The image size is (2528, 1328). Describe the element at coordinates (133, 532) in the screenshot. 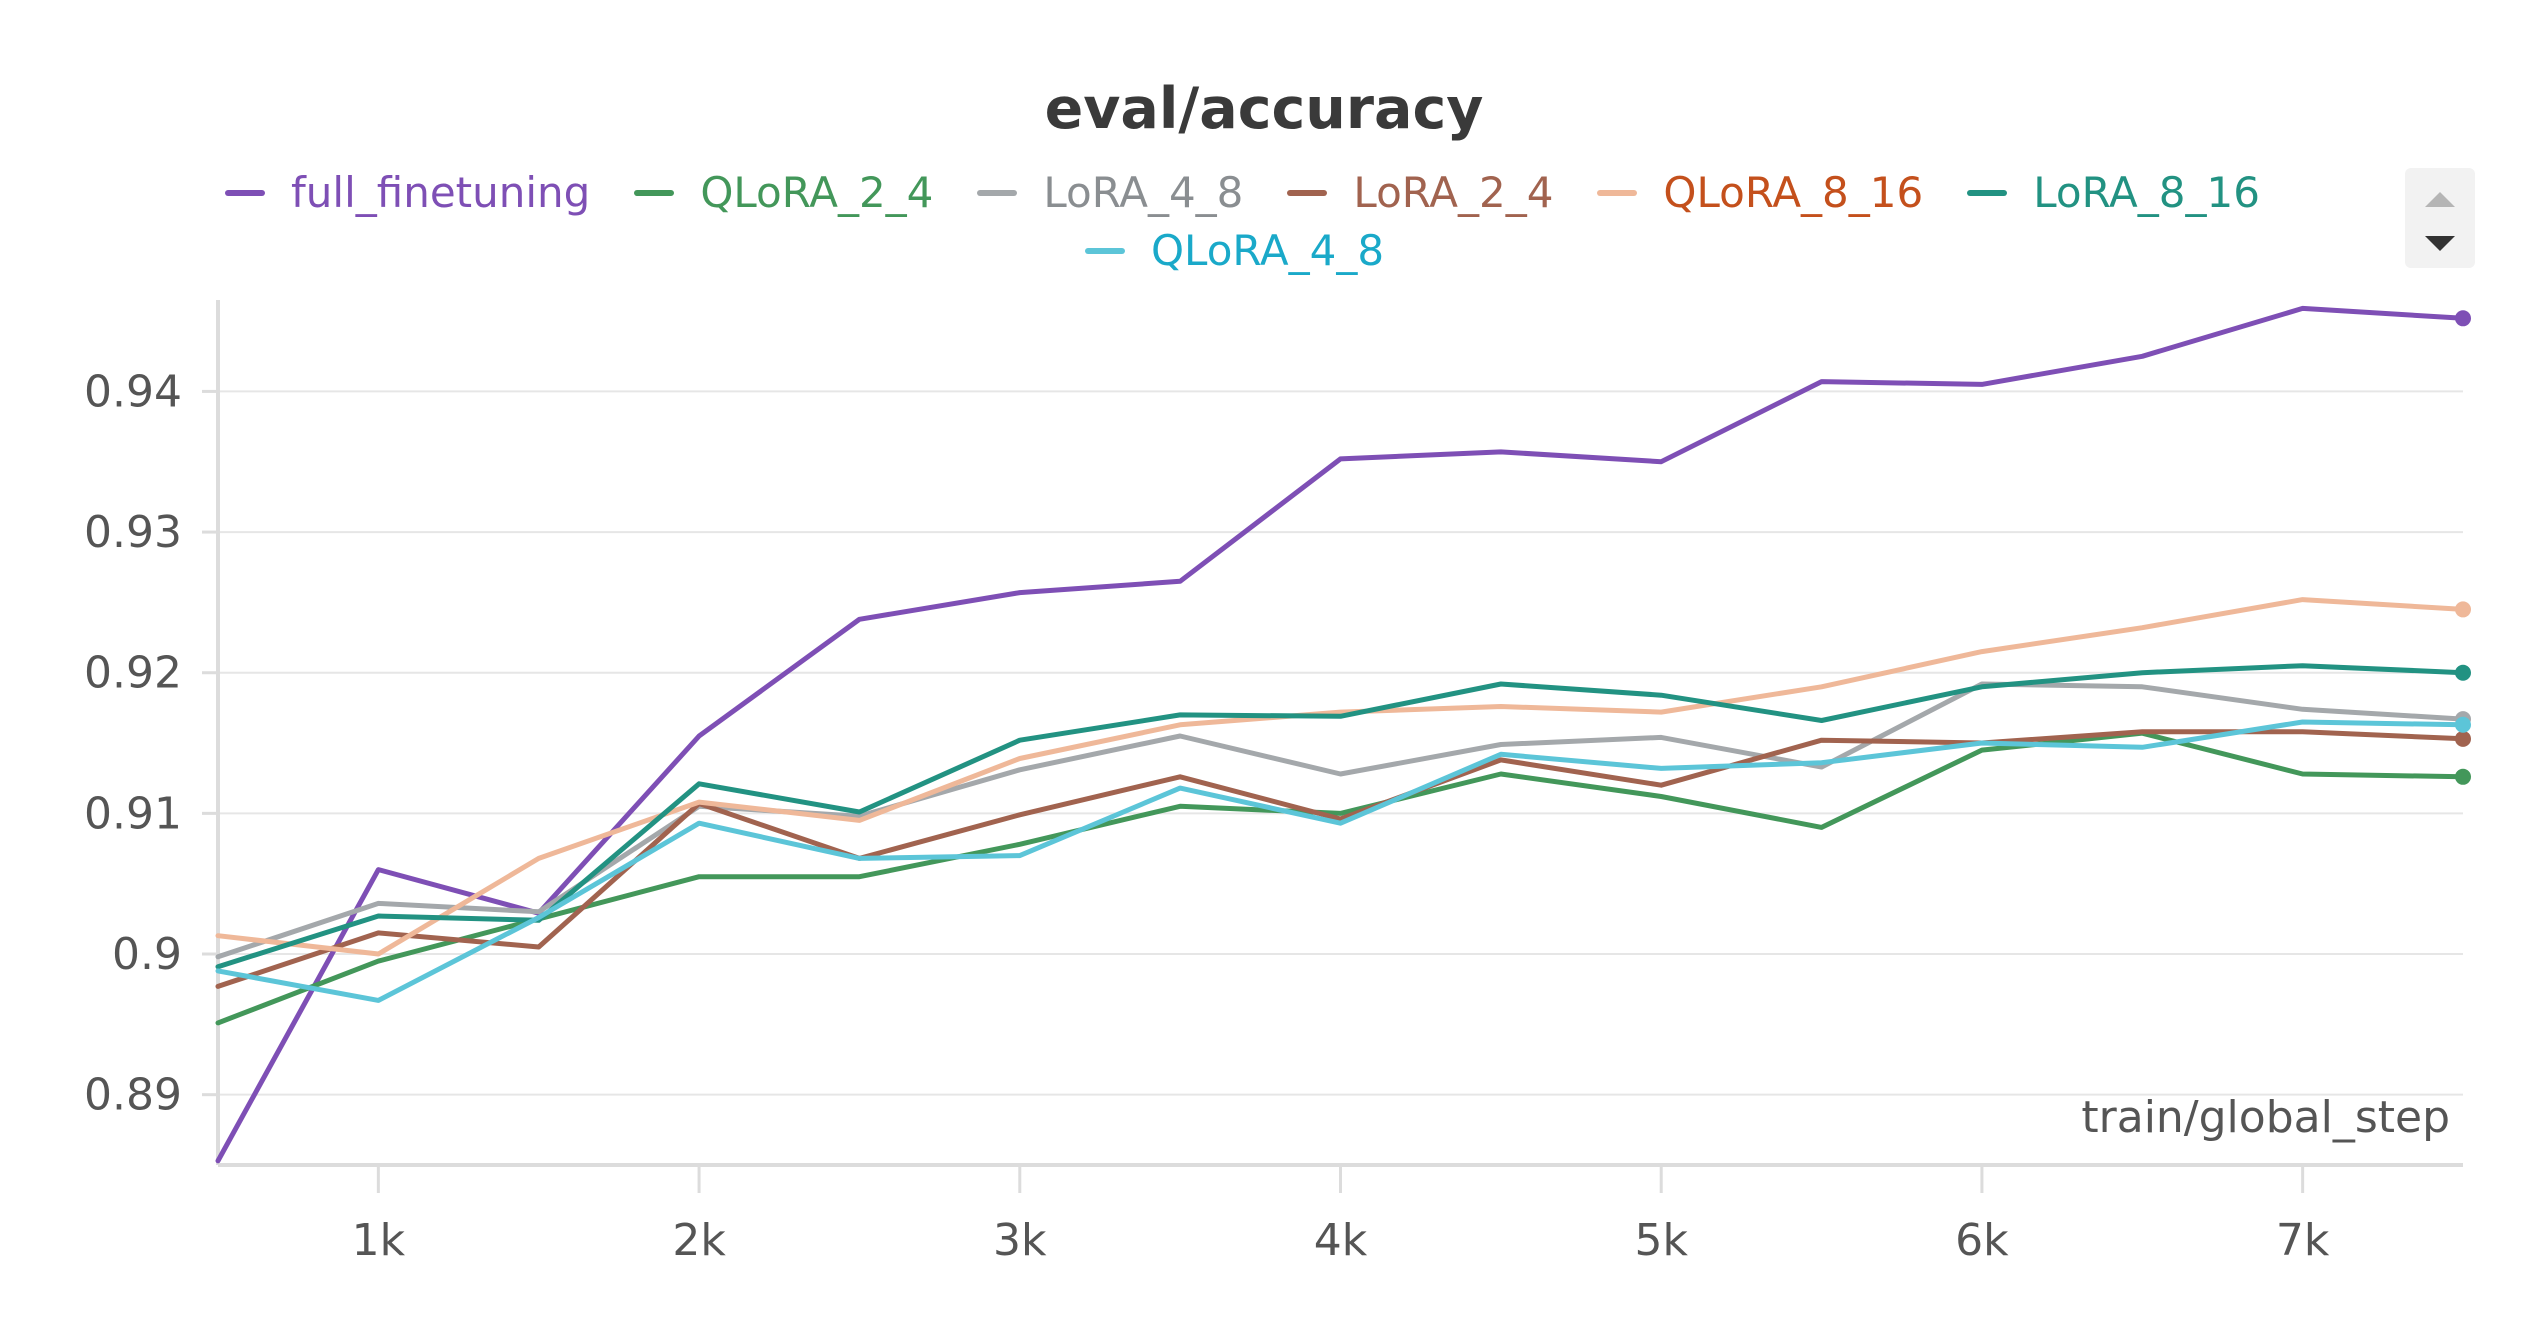

I see `y-tick-label: 0.93` at that location.